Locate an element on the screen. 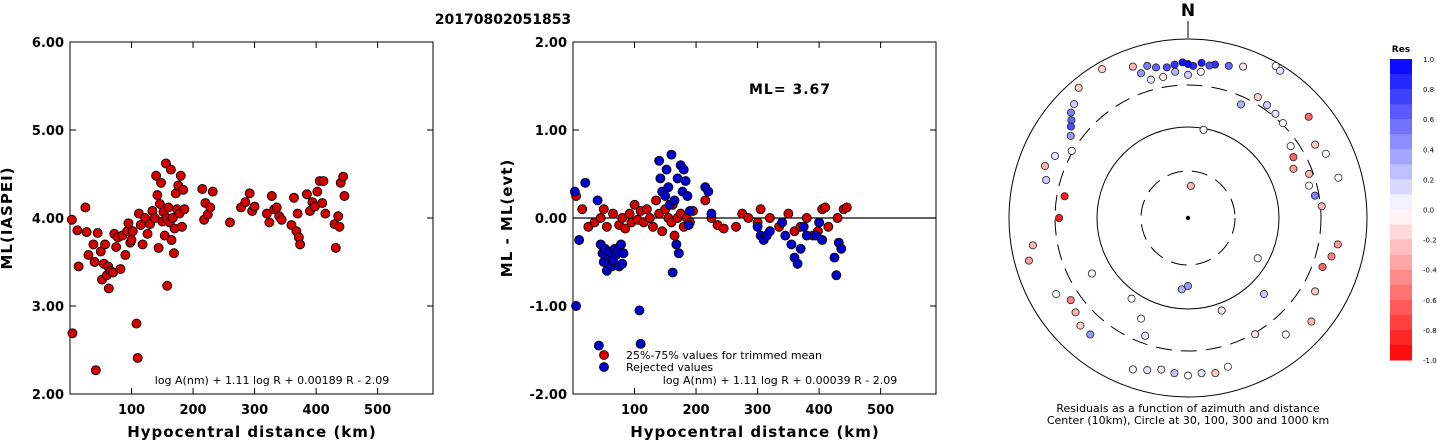  colorbar-title: Res is located at coordinates (1401, 50).